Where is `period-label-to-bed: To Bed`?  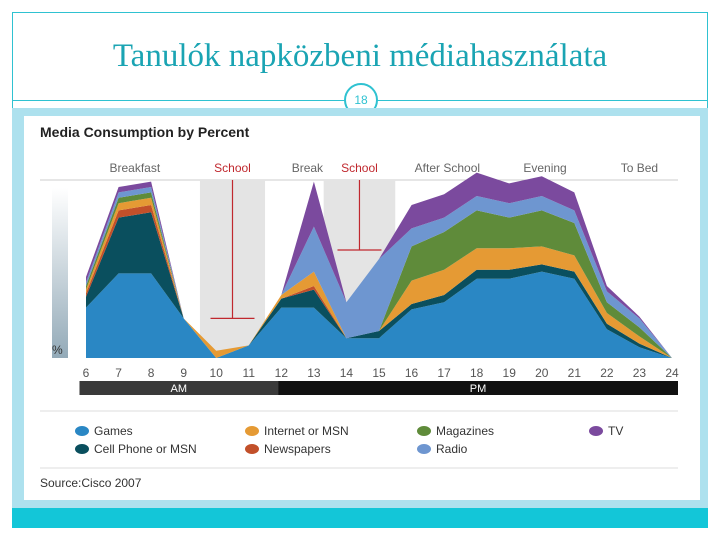
period-label-to-bed: To Bed is located at coordinates (639, 168).